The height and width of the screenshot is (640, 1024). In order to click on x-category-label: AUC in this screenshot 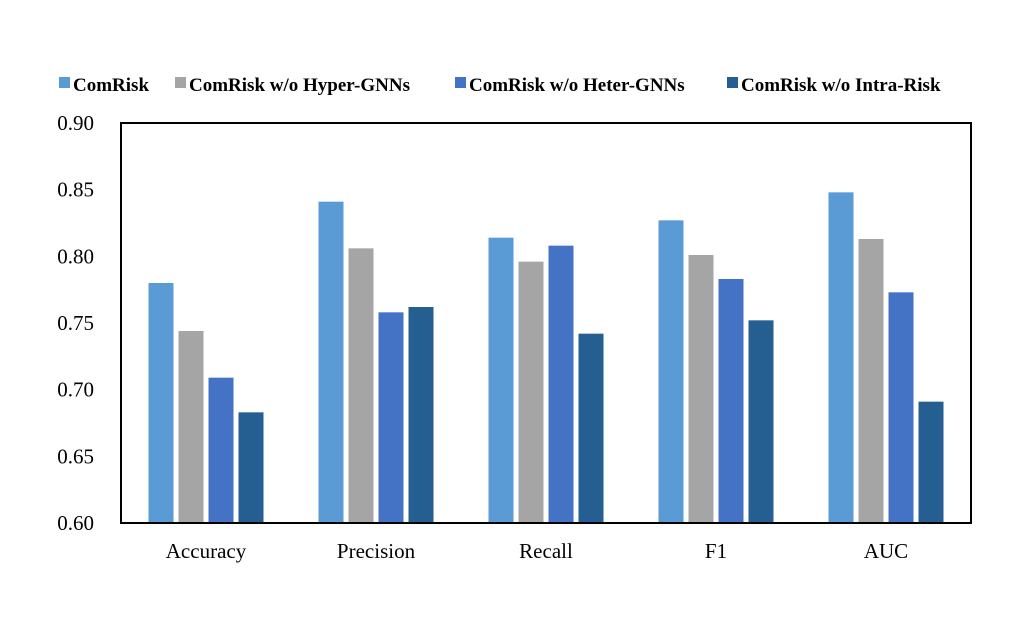, I will do `click(886, 551)`.